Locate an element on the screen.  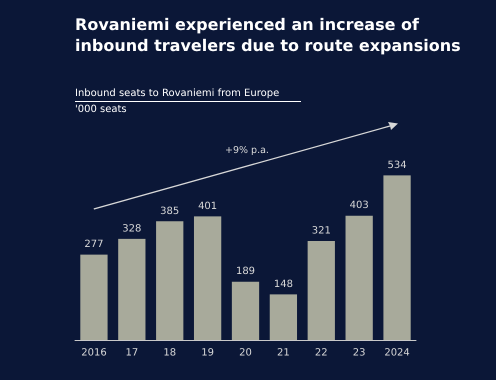
data-label: 403 is located at coordinates (359, 206).